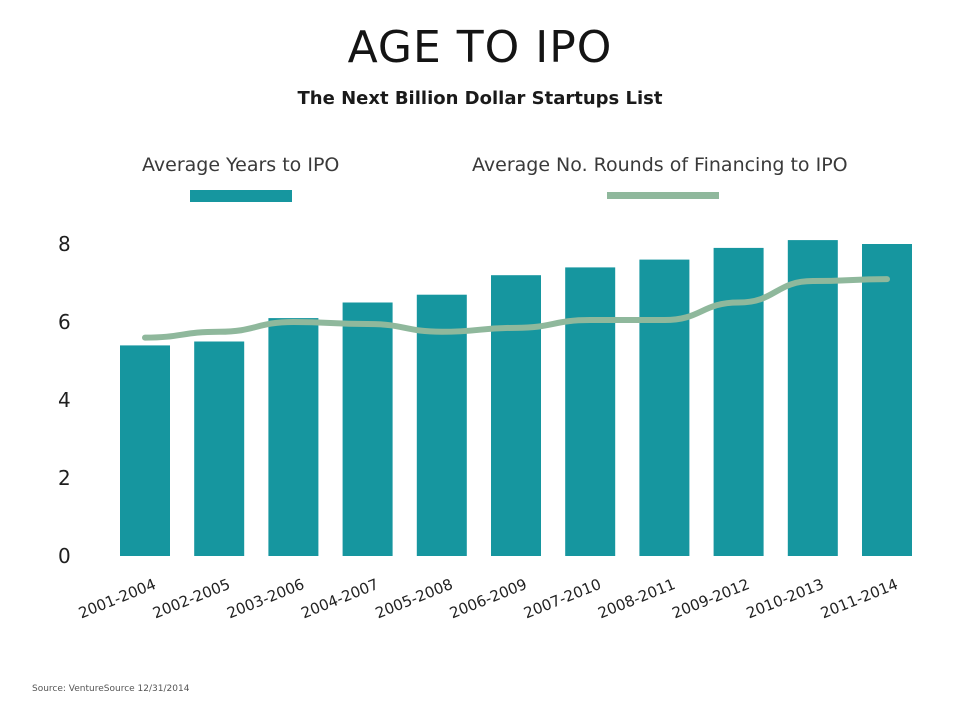 This screenshot has width=960, height=720. Describe the element at coordinates (738, 401) in the screenshot. I see `bar-2009-2012` at that location.